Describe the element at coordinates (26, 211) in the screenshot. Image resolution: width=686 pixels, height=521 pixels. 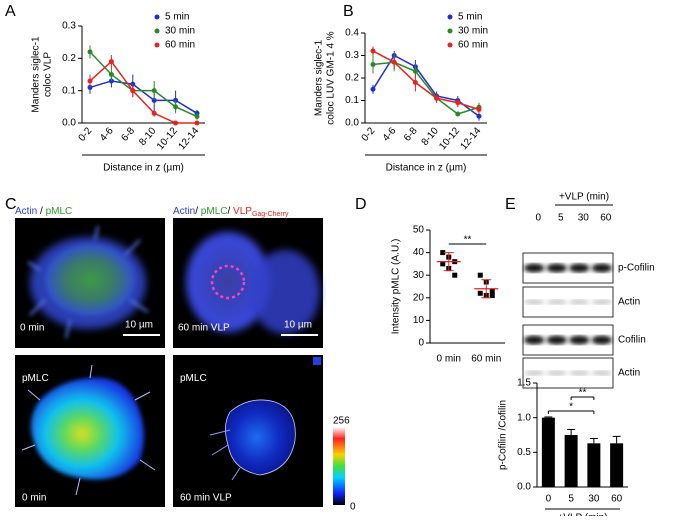
I see `title-part: Actin` at that location.